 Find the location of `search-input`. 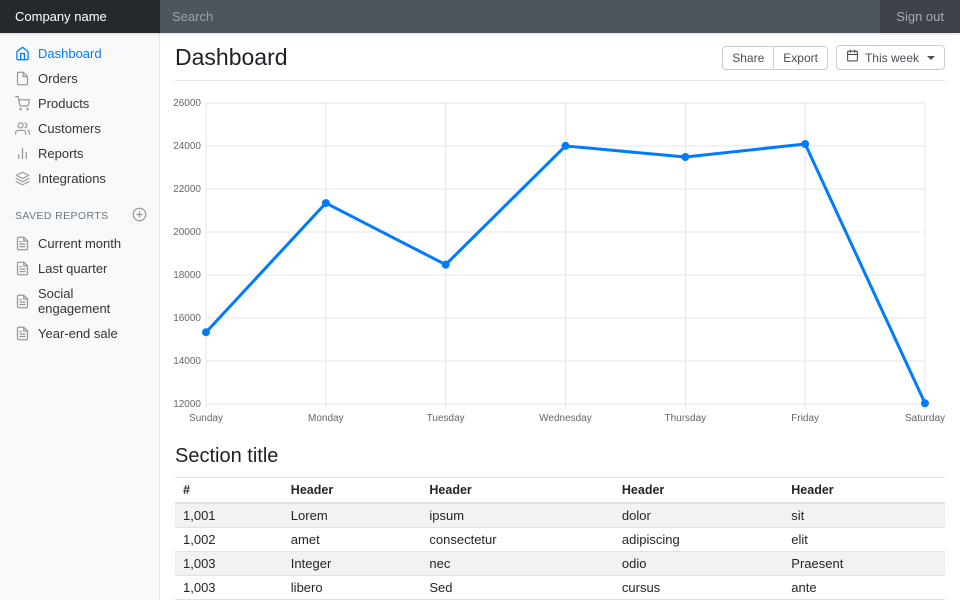

search-input is located at coordinates (520, 16).